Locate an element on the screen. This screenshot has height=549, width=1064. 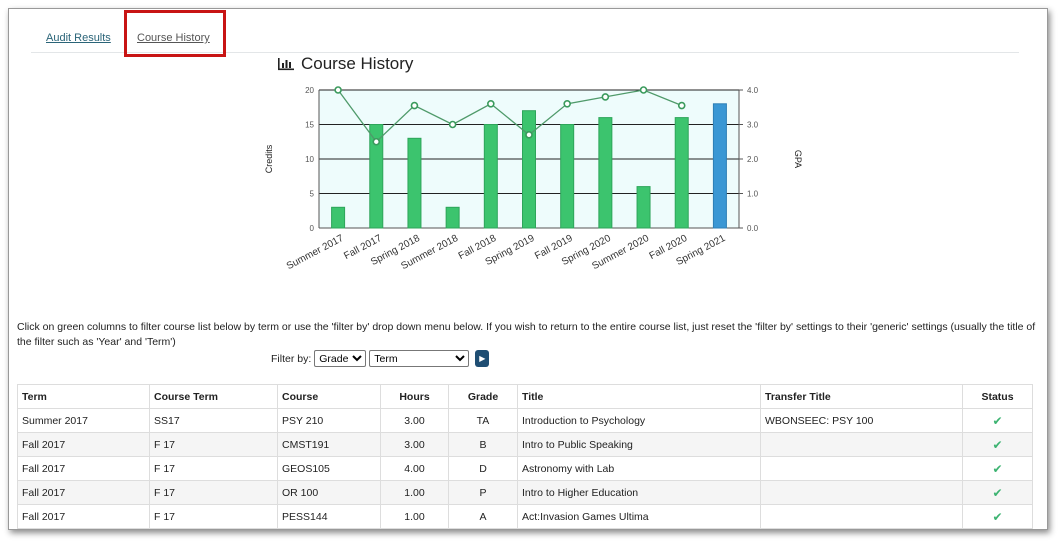
table-cell: Intro to Public Speaking is located at coordinates (639, 444).